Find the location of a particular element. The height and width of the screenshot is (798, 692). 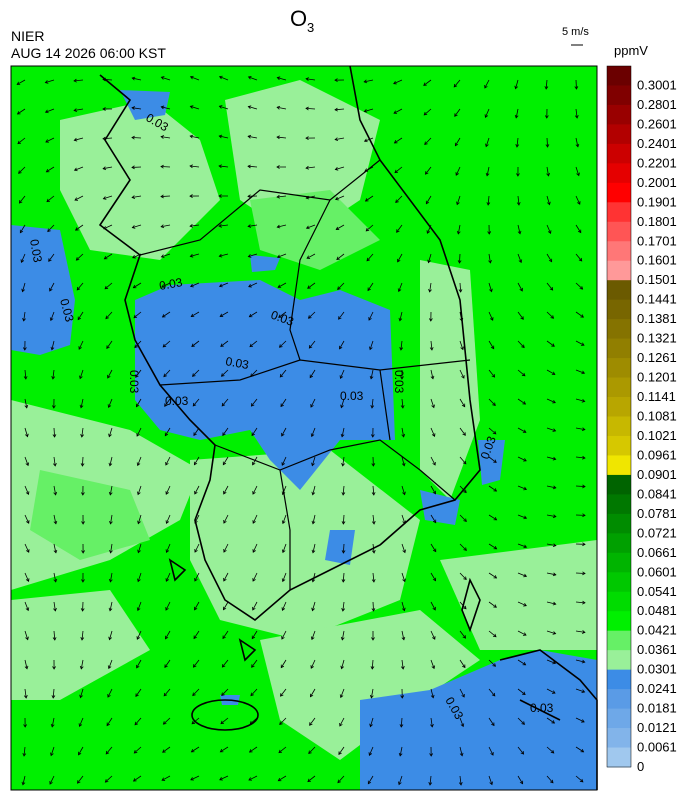

title: O is located at coordinates (298, 18).